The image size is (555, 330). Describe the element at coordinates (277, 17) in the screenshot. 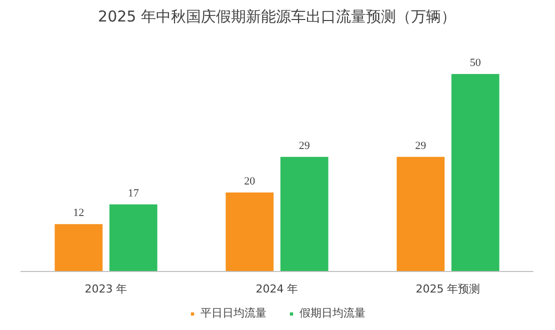

I see `chart-title: 2025 年中秋国庆假期新能源车出口流量预测（万辆）` at that location.